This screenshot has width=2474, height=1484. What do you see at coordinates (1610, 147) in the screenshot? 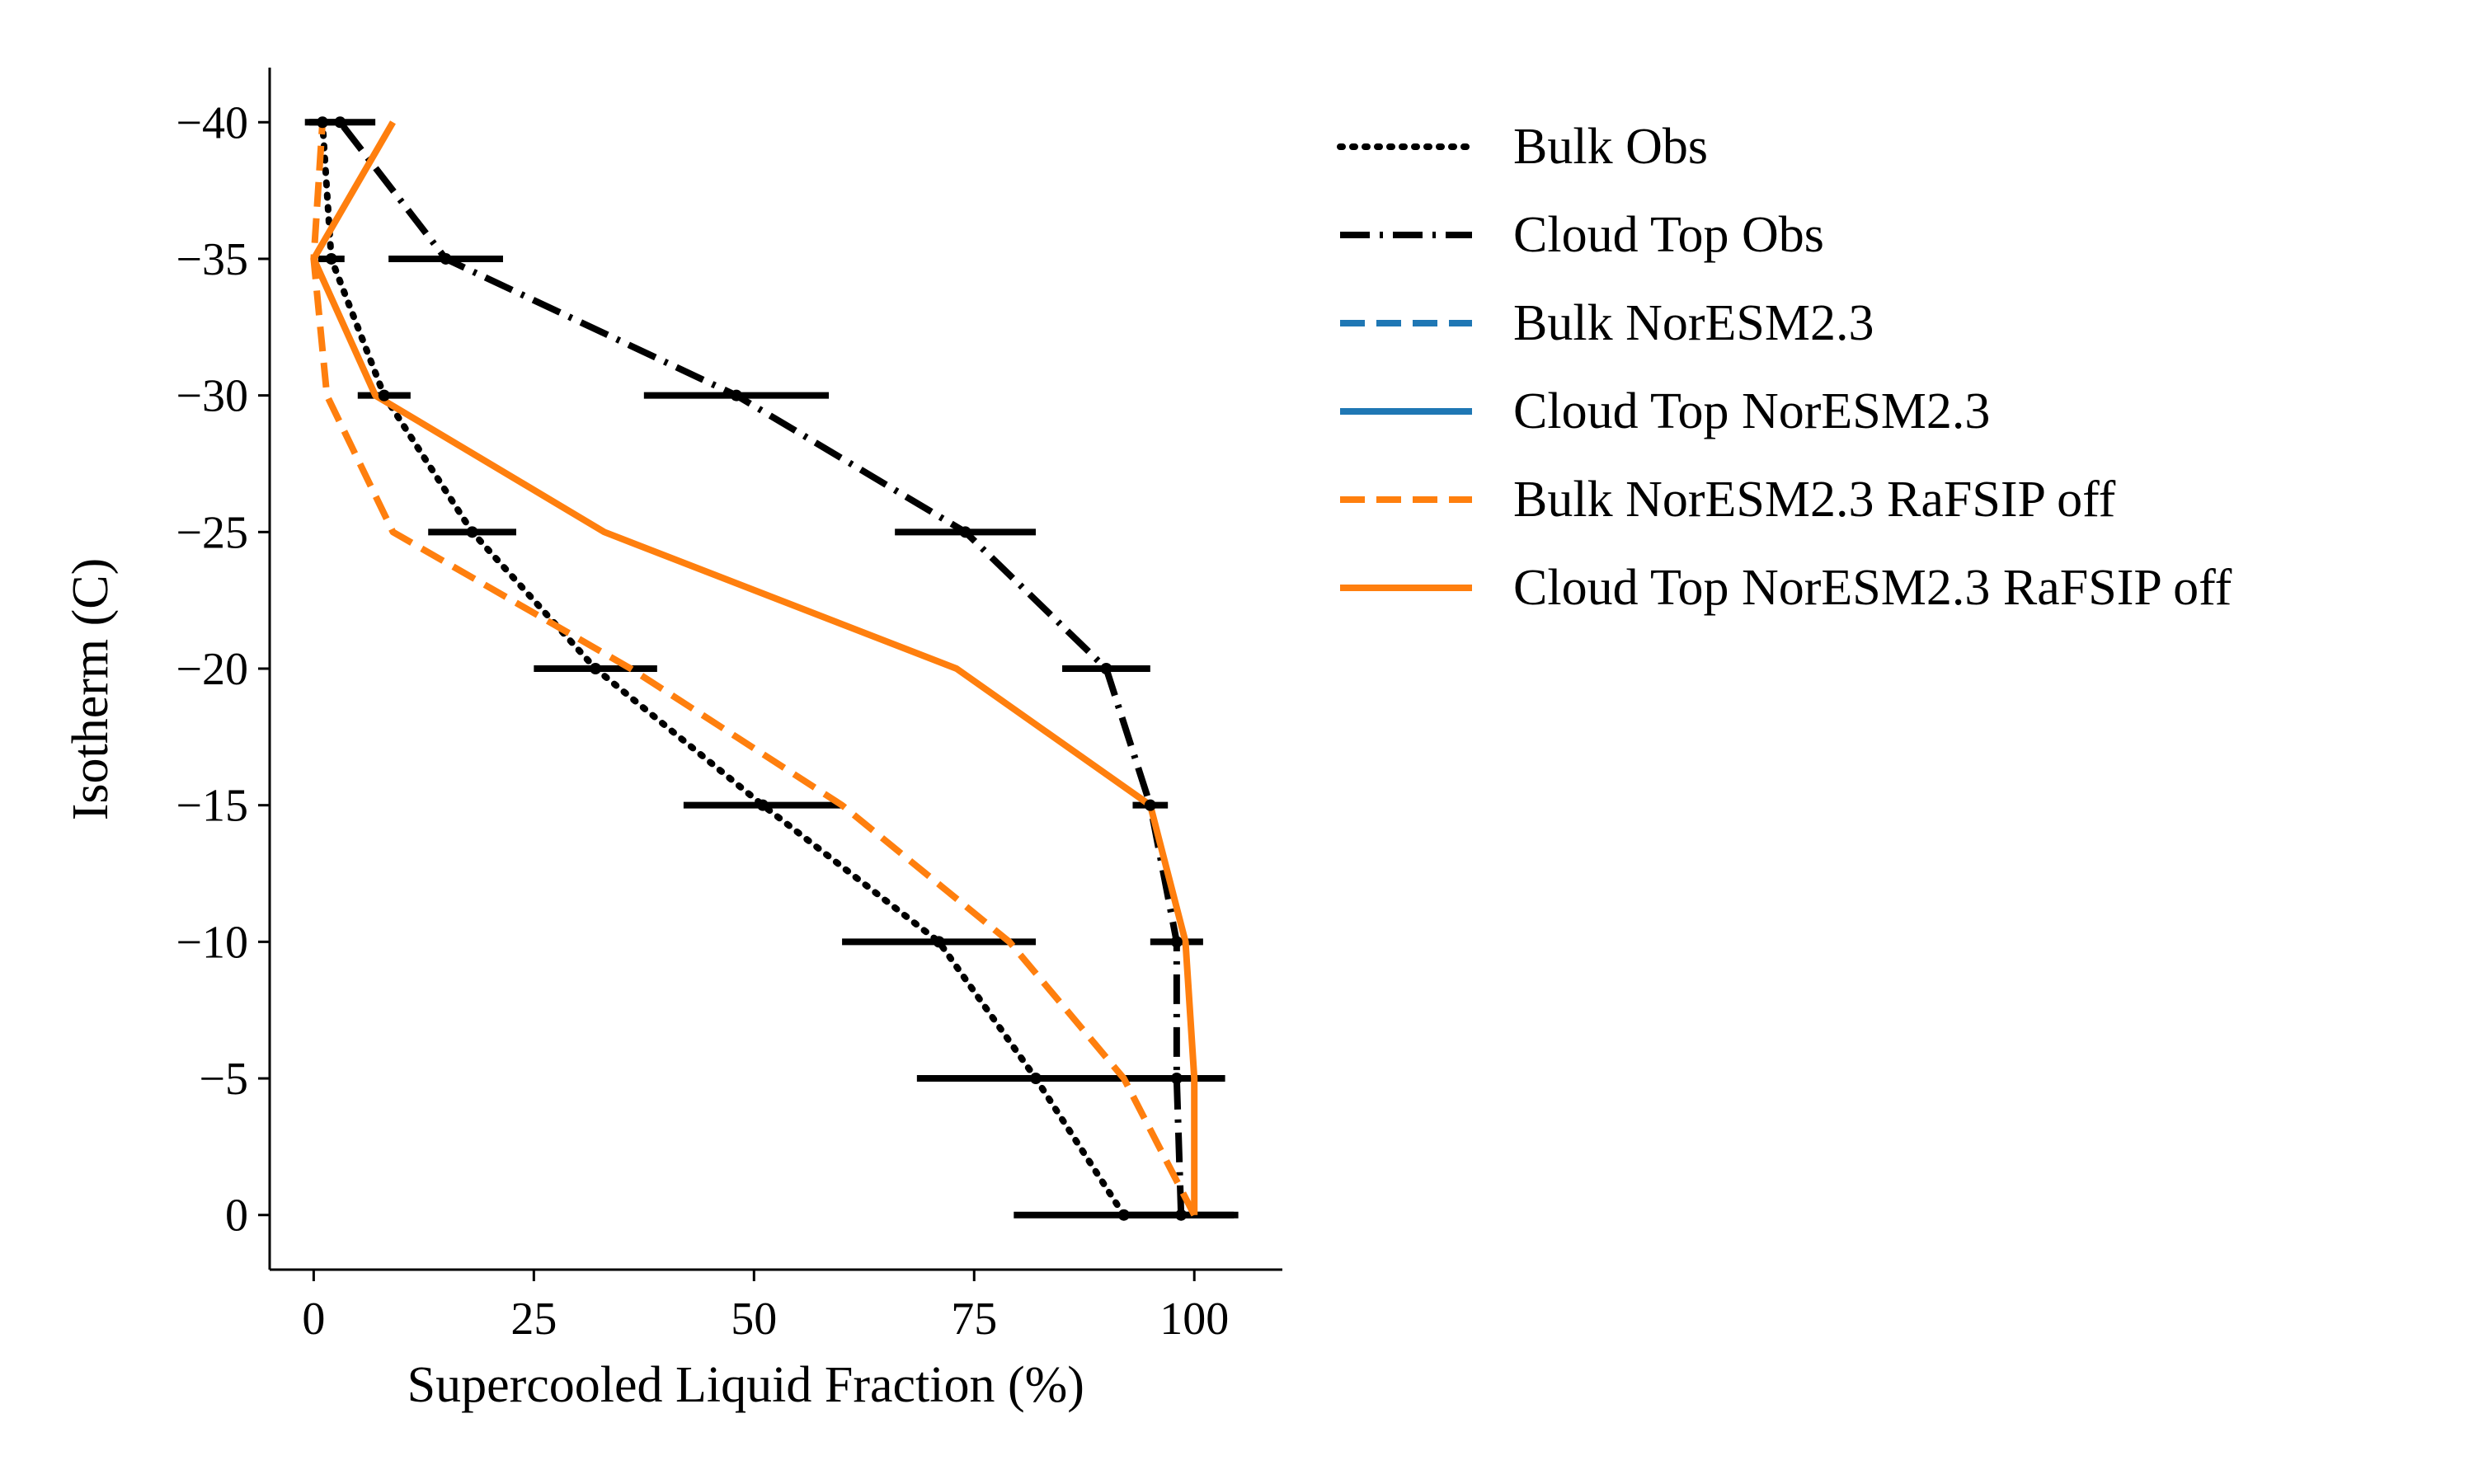
I see `legend-label: Bulk Obs` at bounding box center [1610, 147].